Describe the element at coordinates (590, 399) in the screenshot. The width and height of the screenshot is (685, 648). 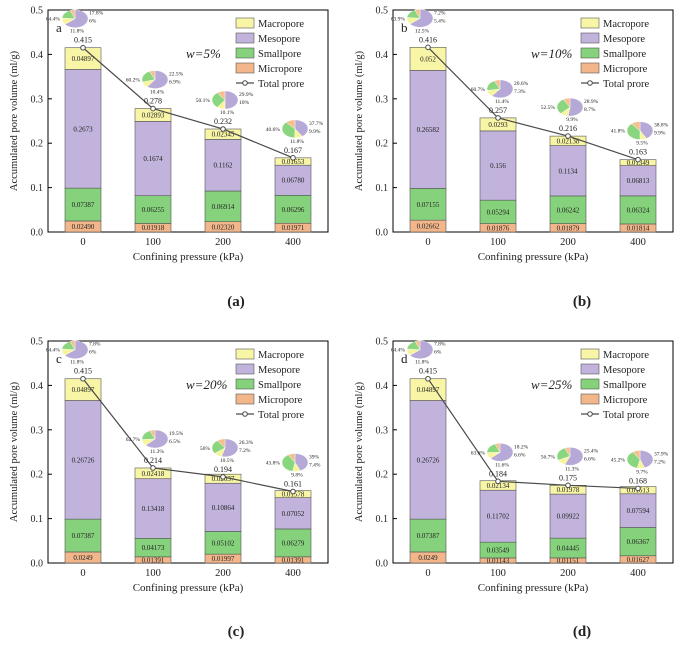
I see `legend-swatch-micropore` at that location.